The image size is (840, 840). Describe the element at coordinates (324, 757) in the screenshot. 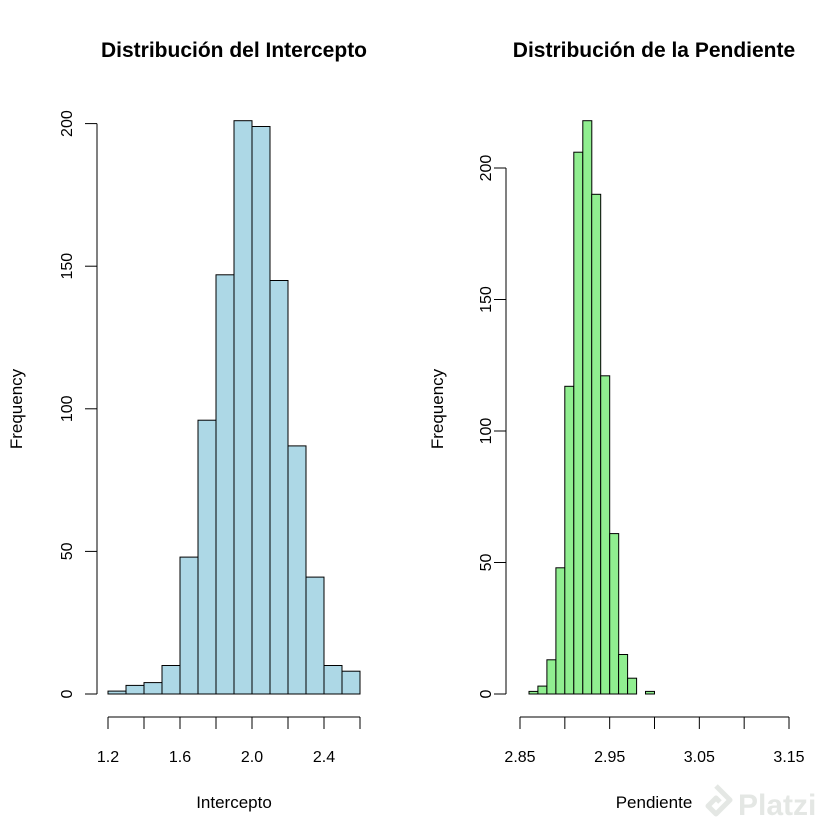

I see `x-tick-label: 2.4` at that location.